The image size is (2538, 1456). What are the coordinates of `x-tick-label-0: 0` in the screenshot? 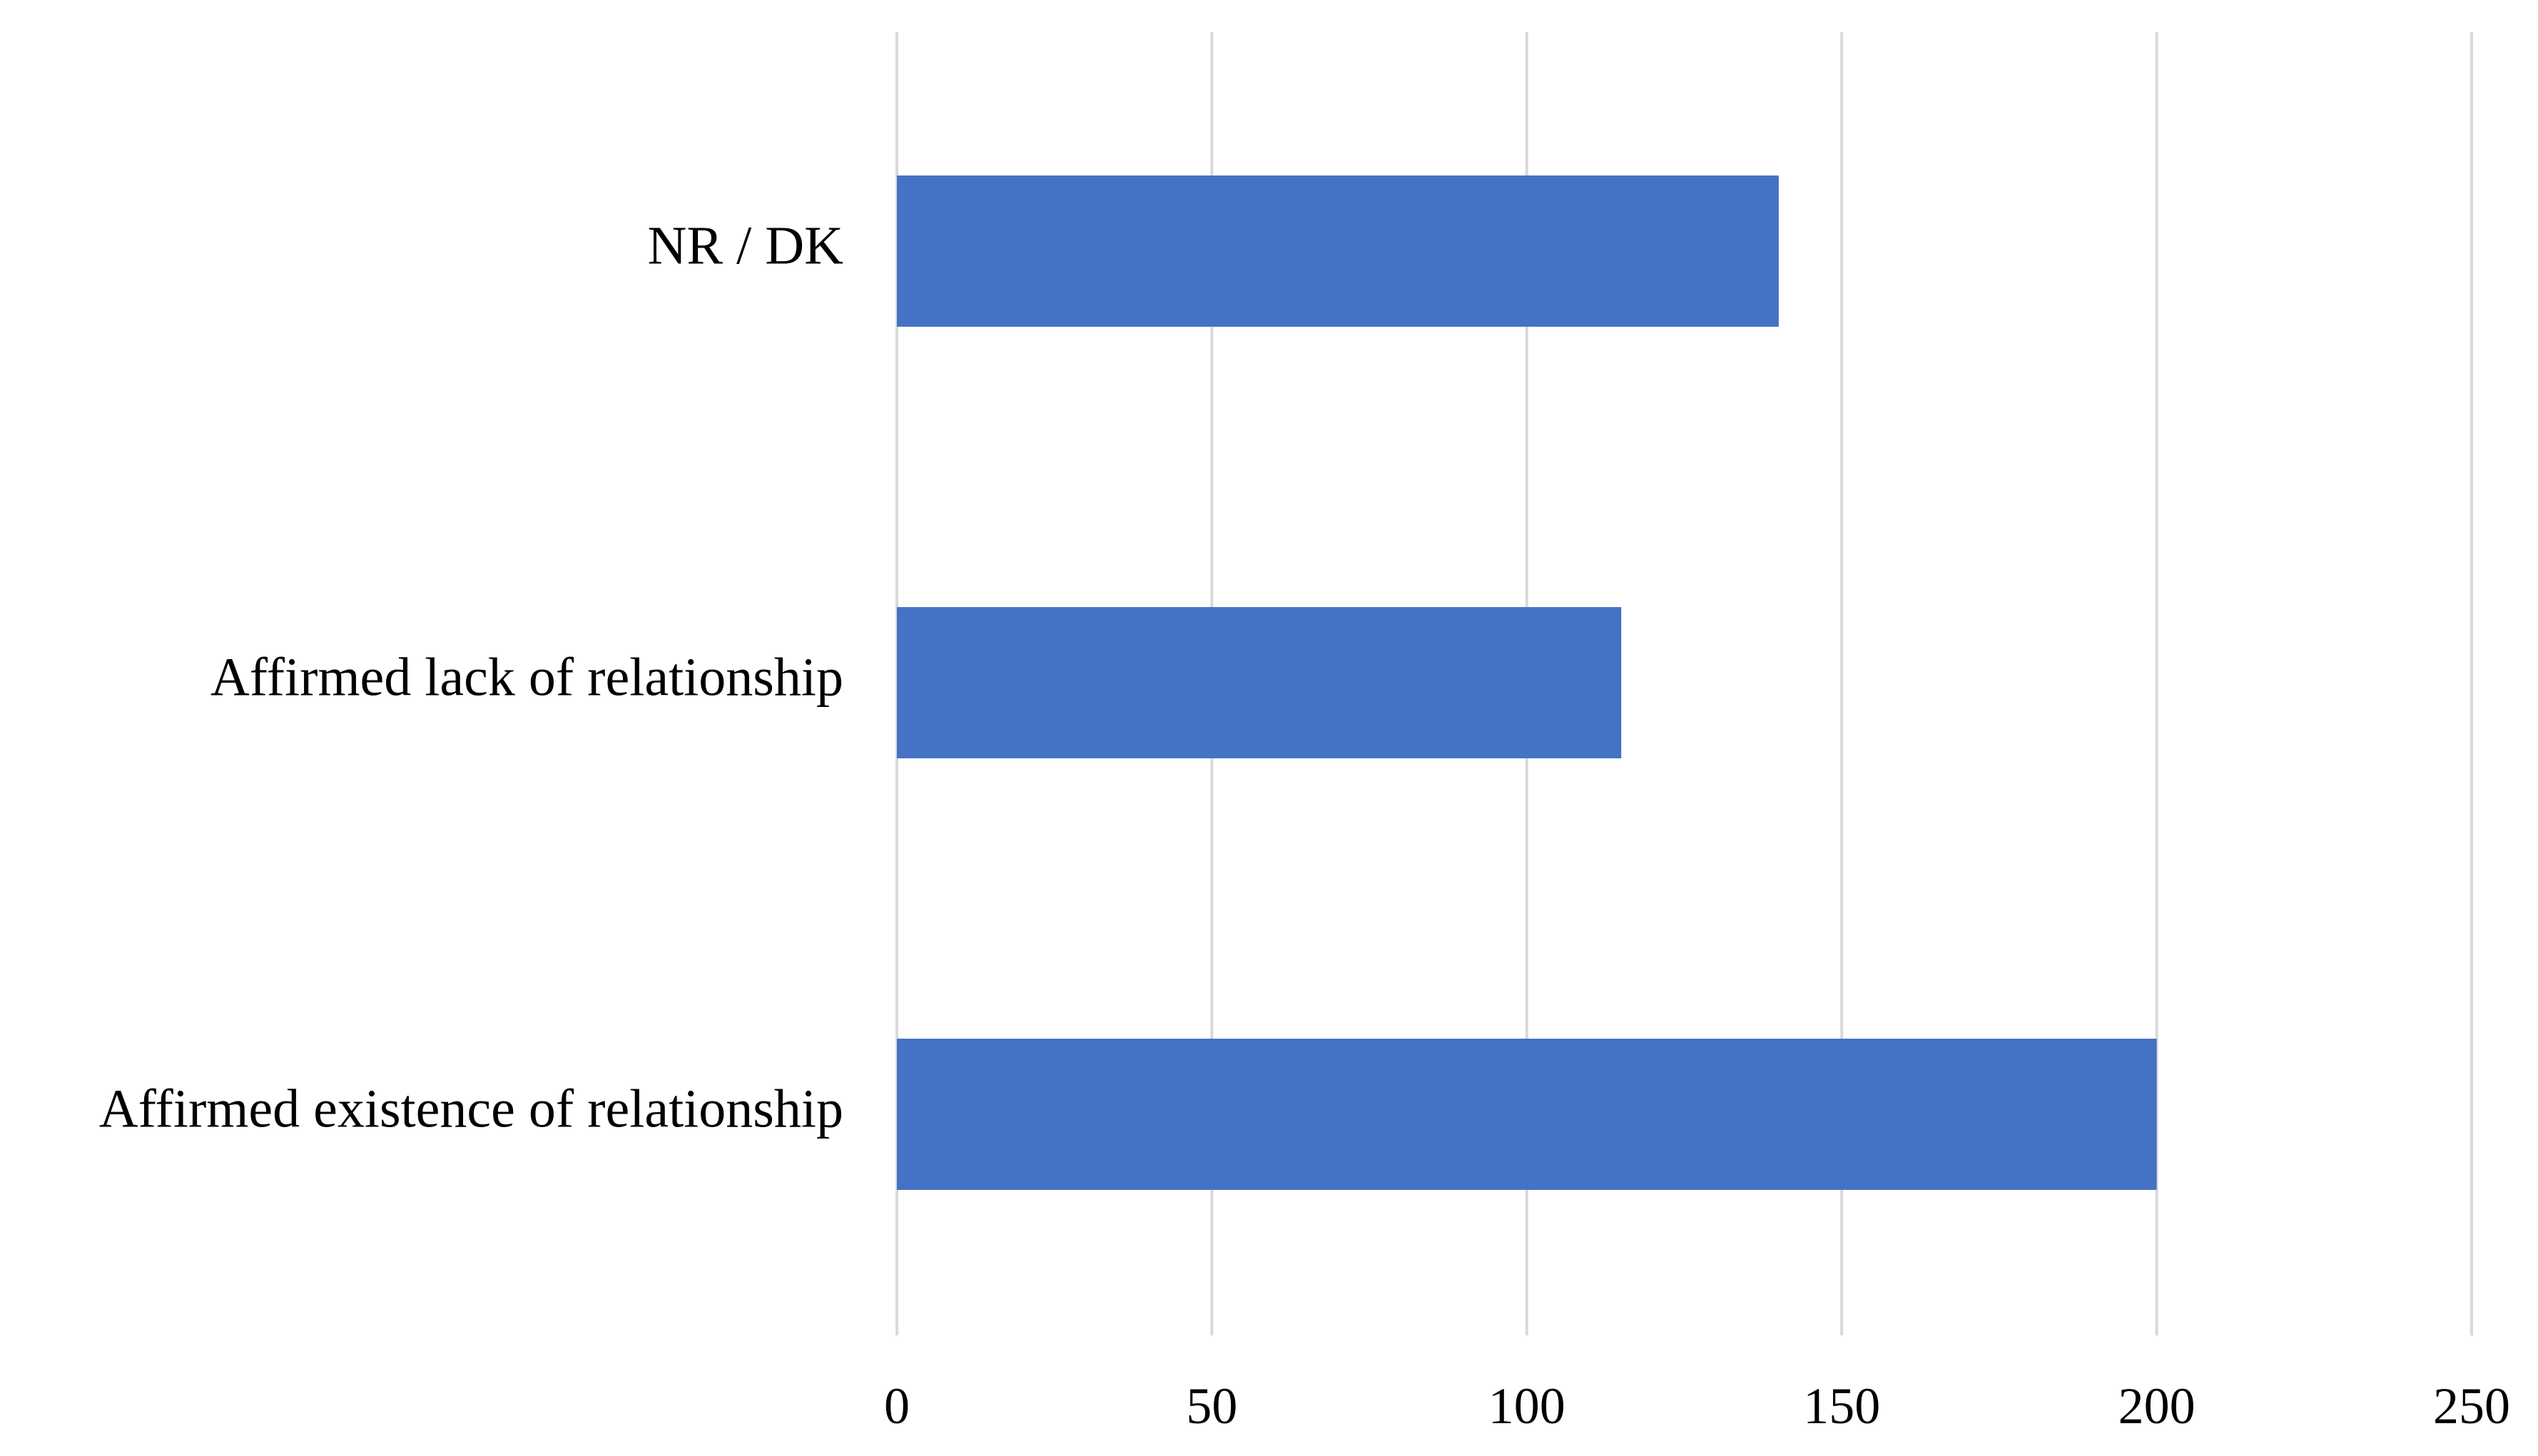 It's located at (897, 1406).